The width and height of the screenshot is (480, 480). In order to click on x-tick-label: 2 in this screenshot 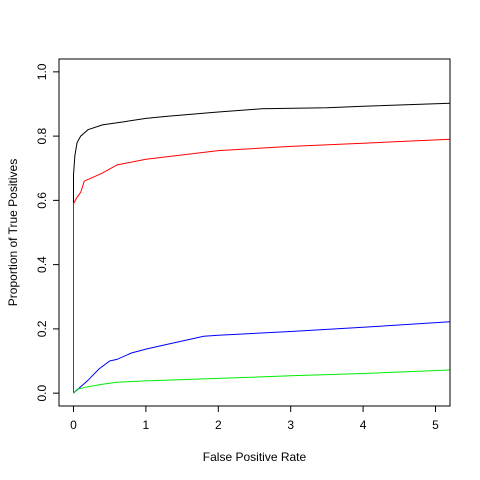, I will do `click(218, 425)`.